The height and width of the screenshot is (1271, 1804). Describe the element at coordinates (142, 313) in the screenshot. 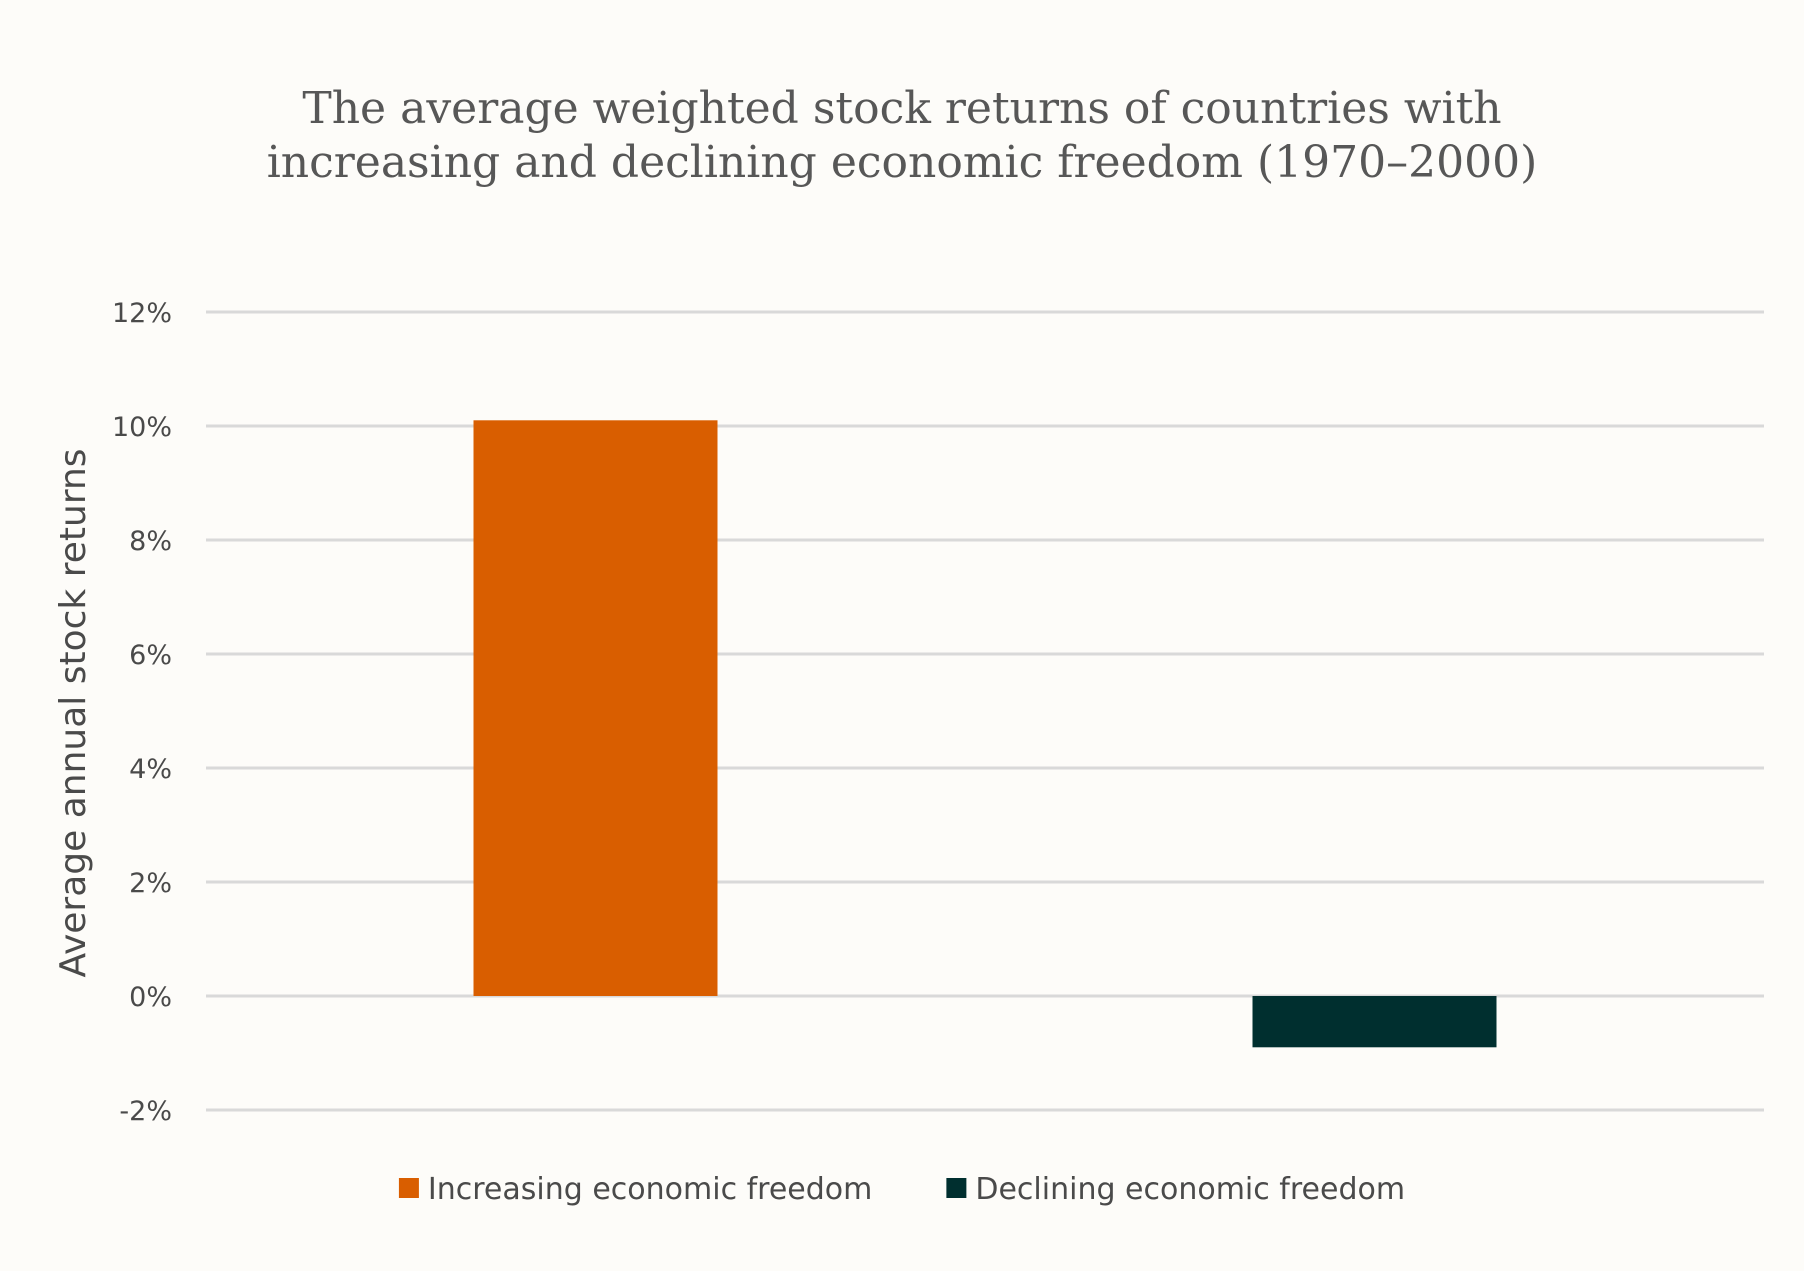

I see `y-tick-label: 12%` at that location.